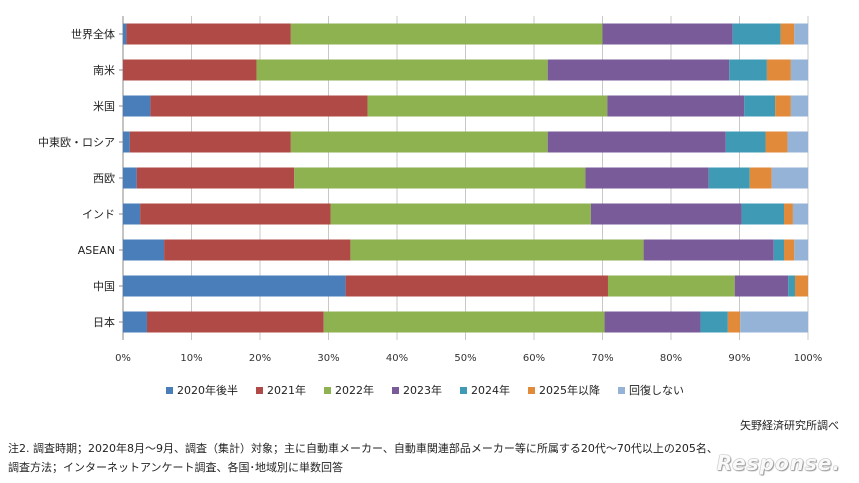 Image resolution: width=859 pixels, height=483 pixels. What do you see at coordinates (286, 390) in the screenshot?
I see `legend-label: 2021年` at bounding box center [286, 390].